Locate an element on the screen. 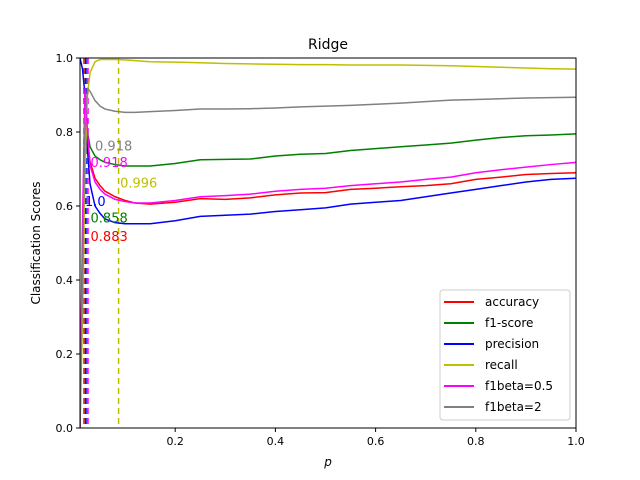 The width and height of the screenshot is (640, 480). annotation-label: 0.996 is located at coordinates (138, 184).